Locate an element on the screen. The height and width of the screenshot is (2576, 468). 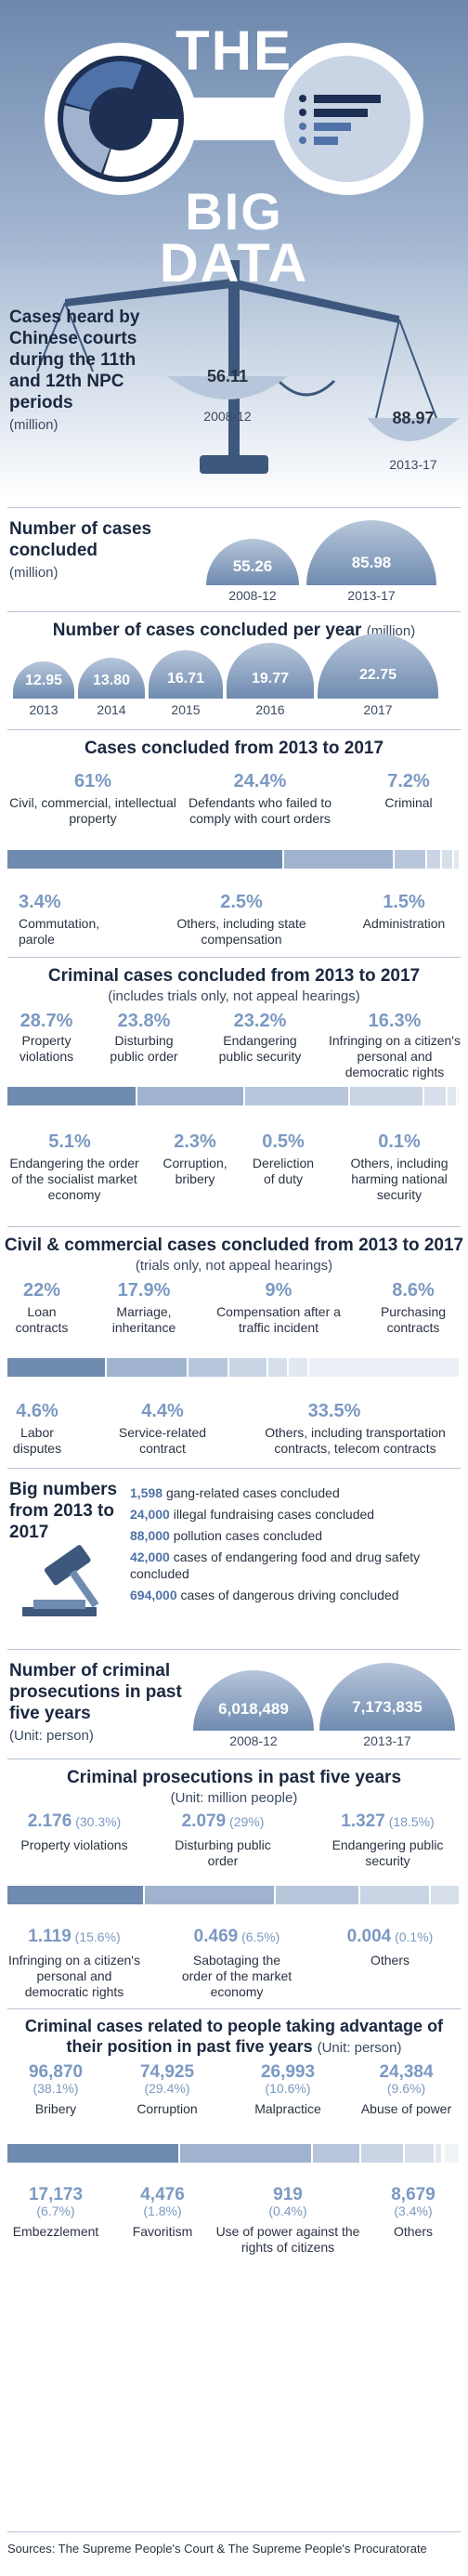
criminal-label-corruption: Corruption, bribery is located at coordinates (195, 1171).